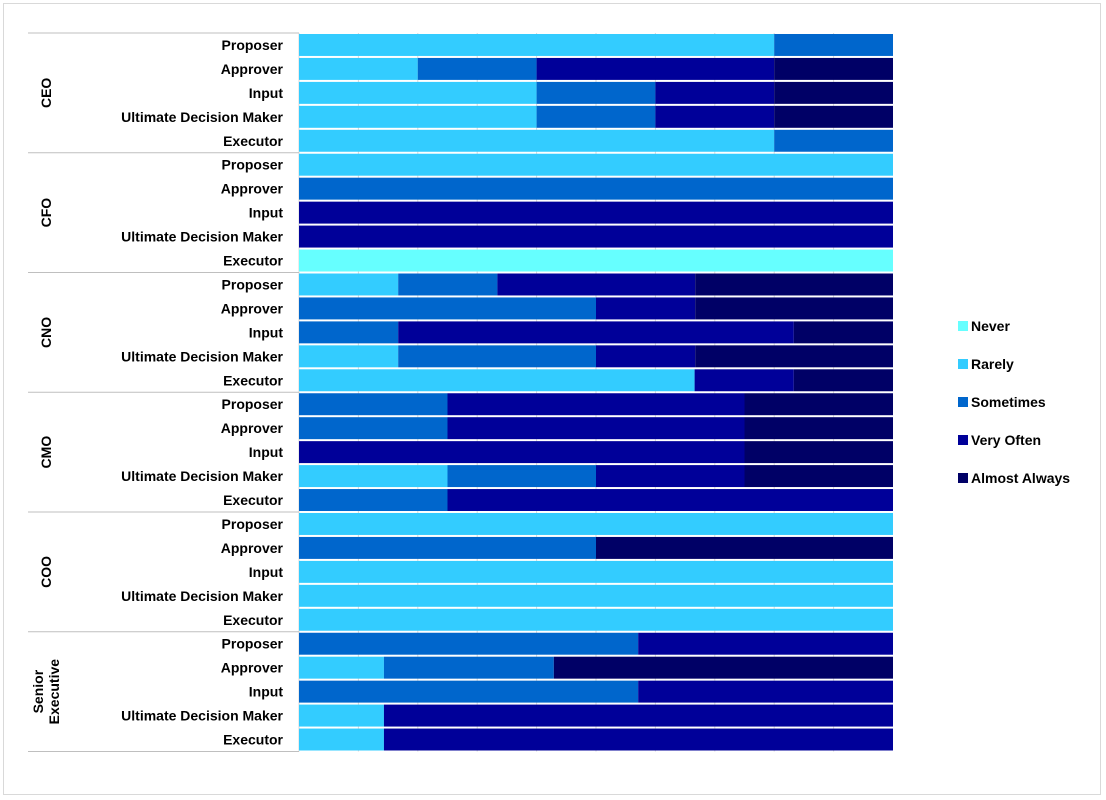 This screenshot has width=1106, height=800. What do you see at coordinates (596, 212) in the screenshot?
I see `bar-cfo-input-very-often` at bounding box center [596, 212].